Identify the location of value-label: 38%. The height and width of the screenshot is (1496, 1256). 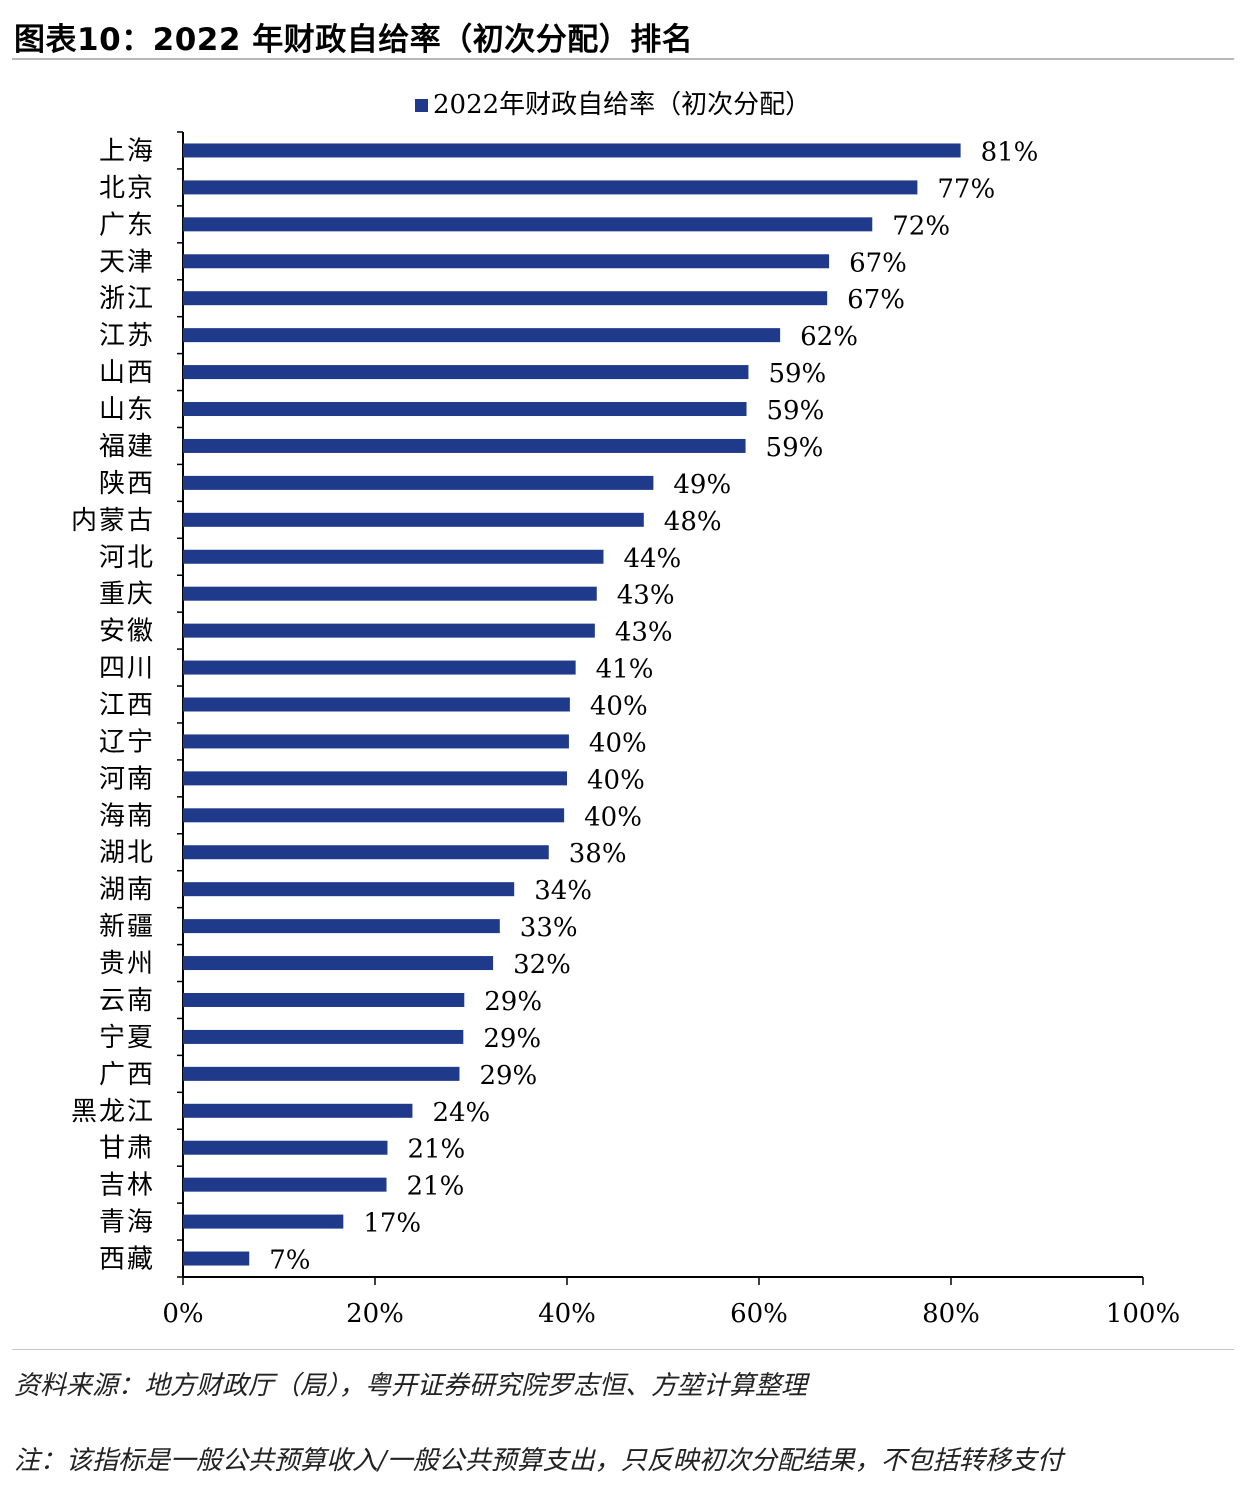
(598, 854).